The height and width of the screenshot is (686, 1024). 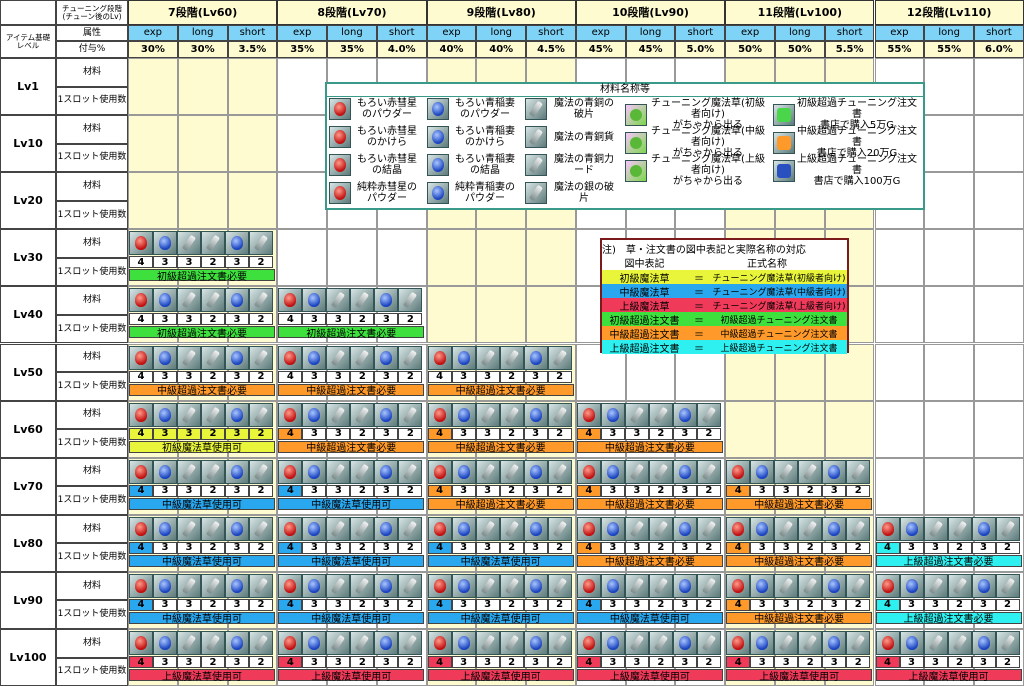 What do you see at coordinates (475, 193) in the screenshot?
I see `legend-item: 純粋青稲妻の パウダー` at bounding box center [475, 193].